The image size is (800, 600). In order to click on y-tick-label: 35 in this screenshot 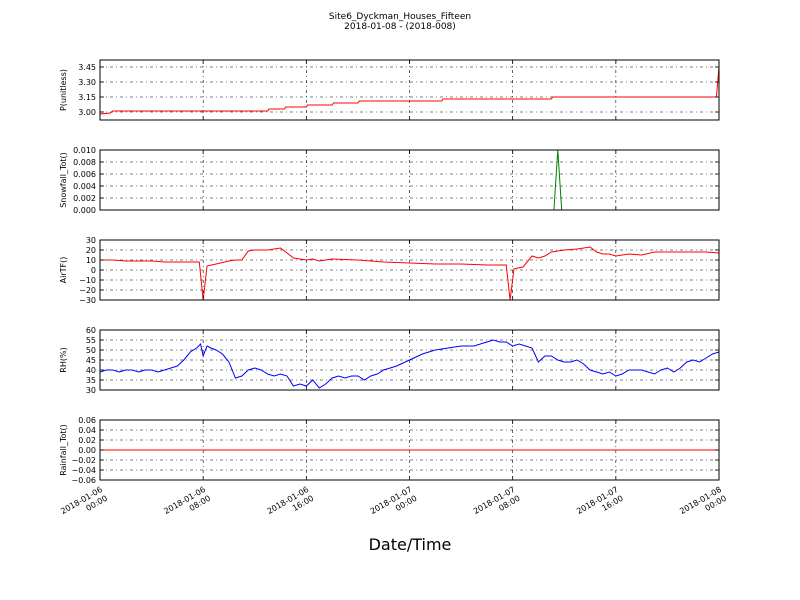, I will do `click(91, 380)`.